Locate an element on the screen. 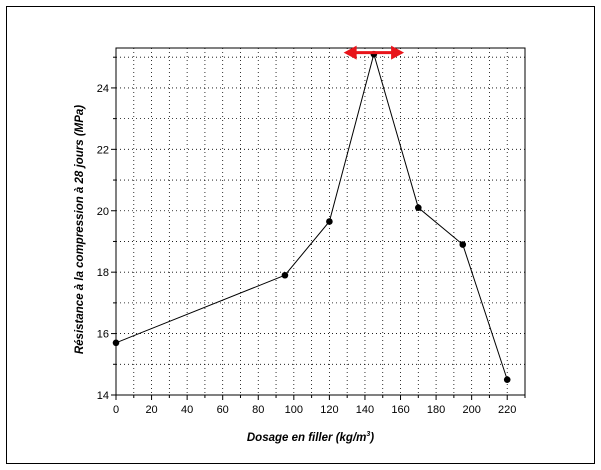  x-axis-title-main: Dosage en filler (kg/m is located at coordinates (307, 438).